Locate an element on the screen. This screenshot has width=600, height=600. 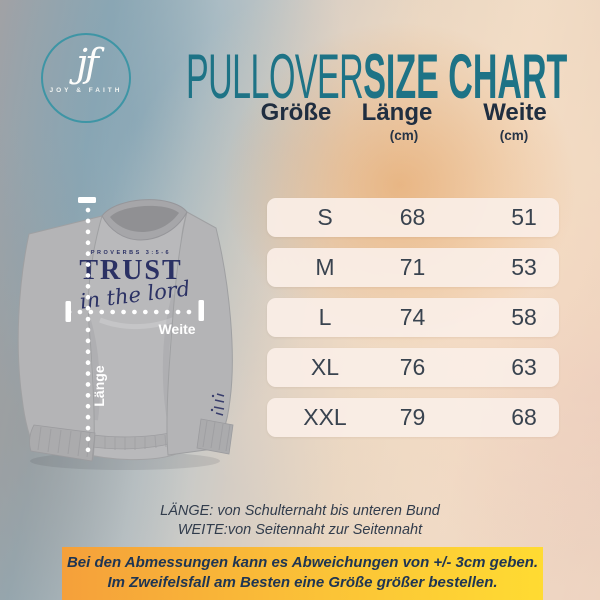
sleeve-print is located at coordinates (217, 404).